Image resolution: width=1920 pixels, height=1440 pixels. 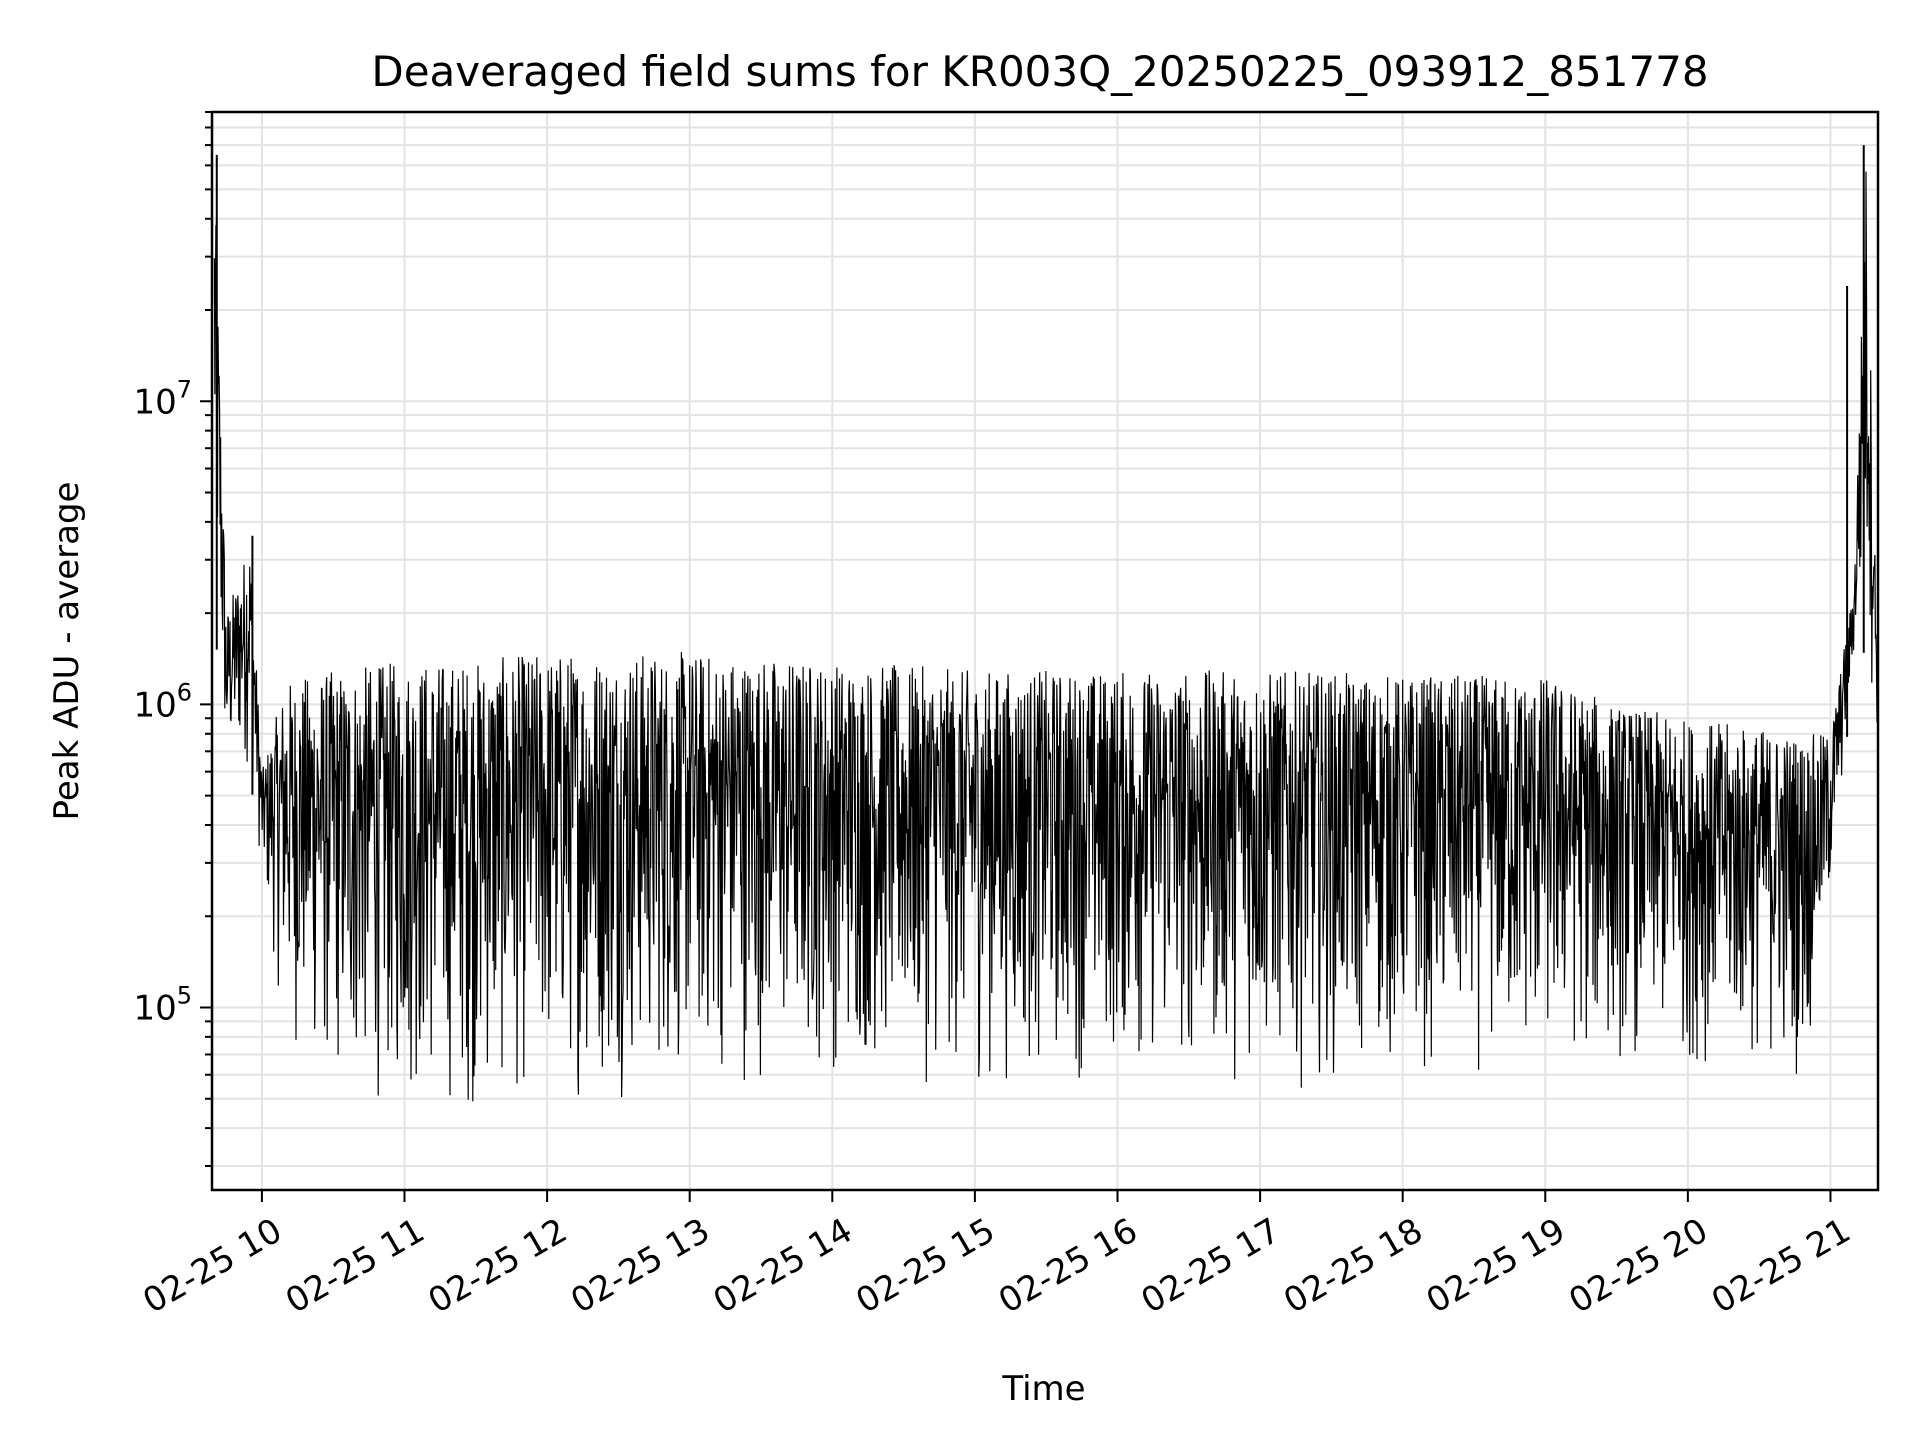 What do you see at coordinates (1211, 1266) in the screenshot?
I see `x-tick-label: 02-25 17` at bounding box center [1211, 1266].